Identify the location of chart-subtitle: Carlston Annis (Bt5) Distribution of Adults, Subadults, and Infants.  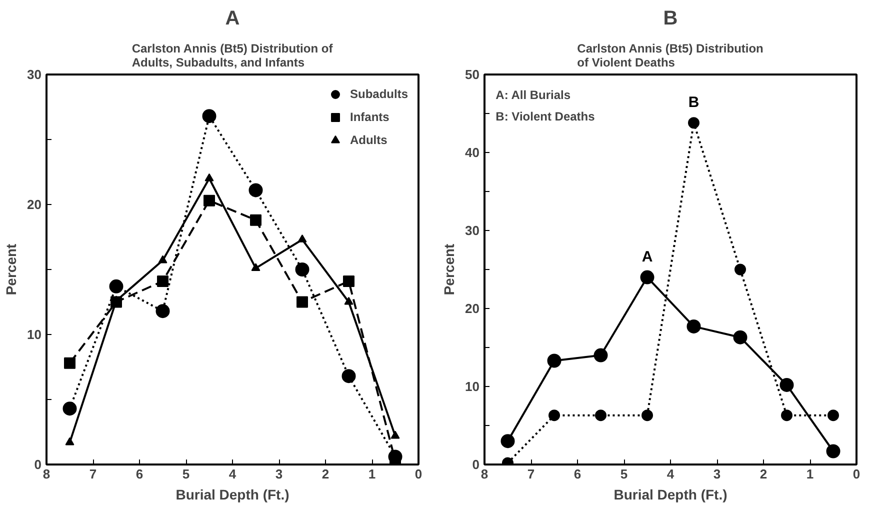
(233, 56).